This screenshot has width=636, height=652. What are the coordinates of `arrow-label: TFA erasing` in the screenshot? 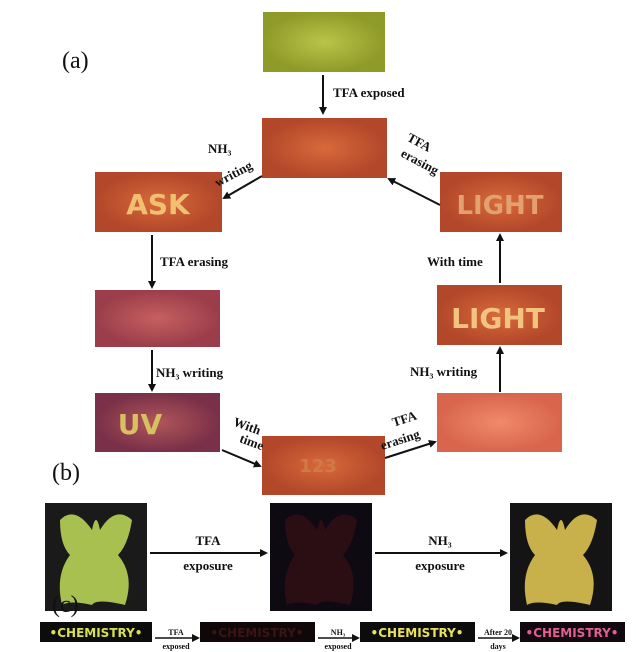 It's located at (194, 261).